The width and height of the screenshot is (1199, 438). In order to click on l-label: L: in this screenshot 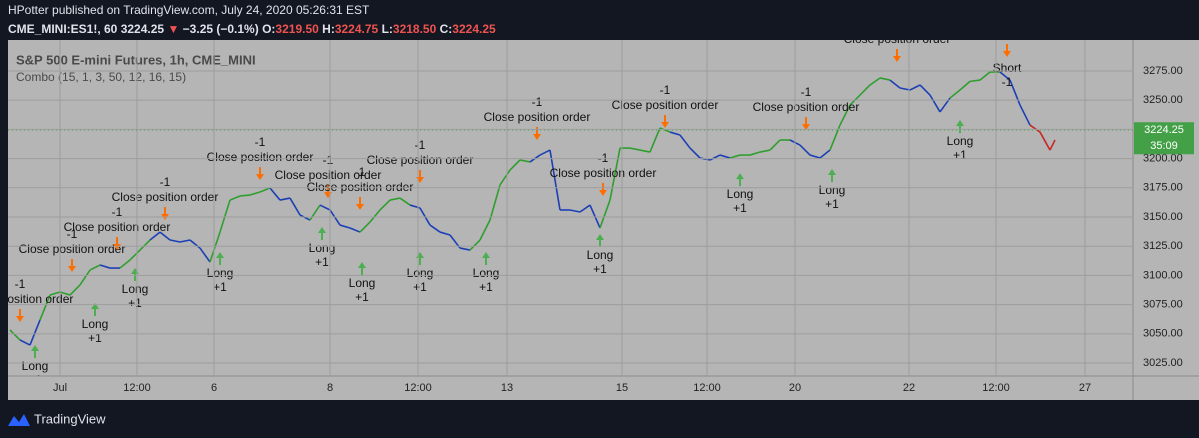, I will do `click(387, 29)`.